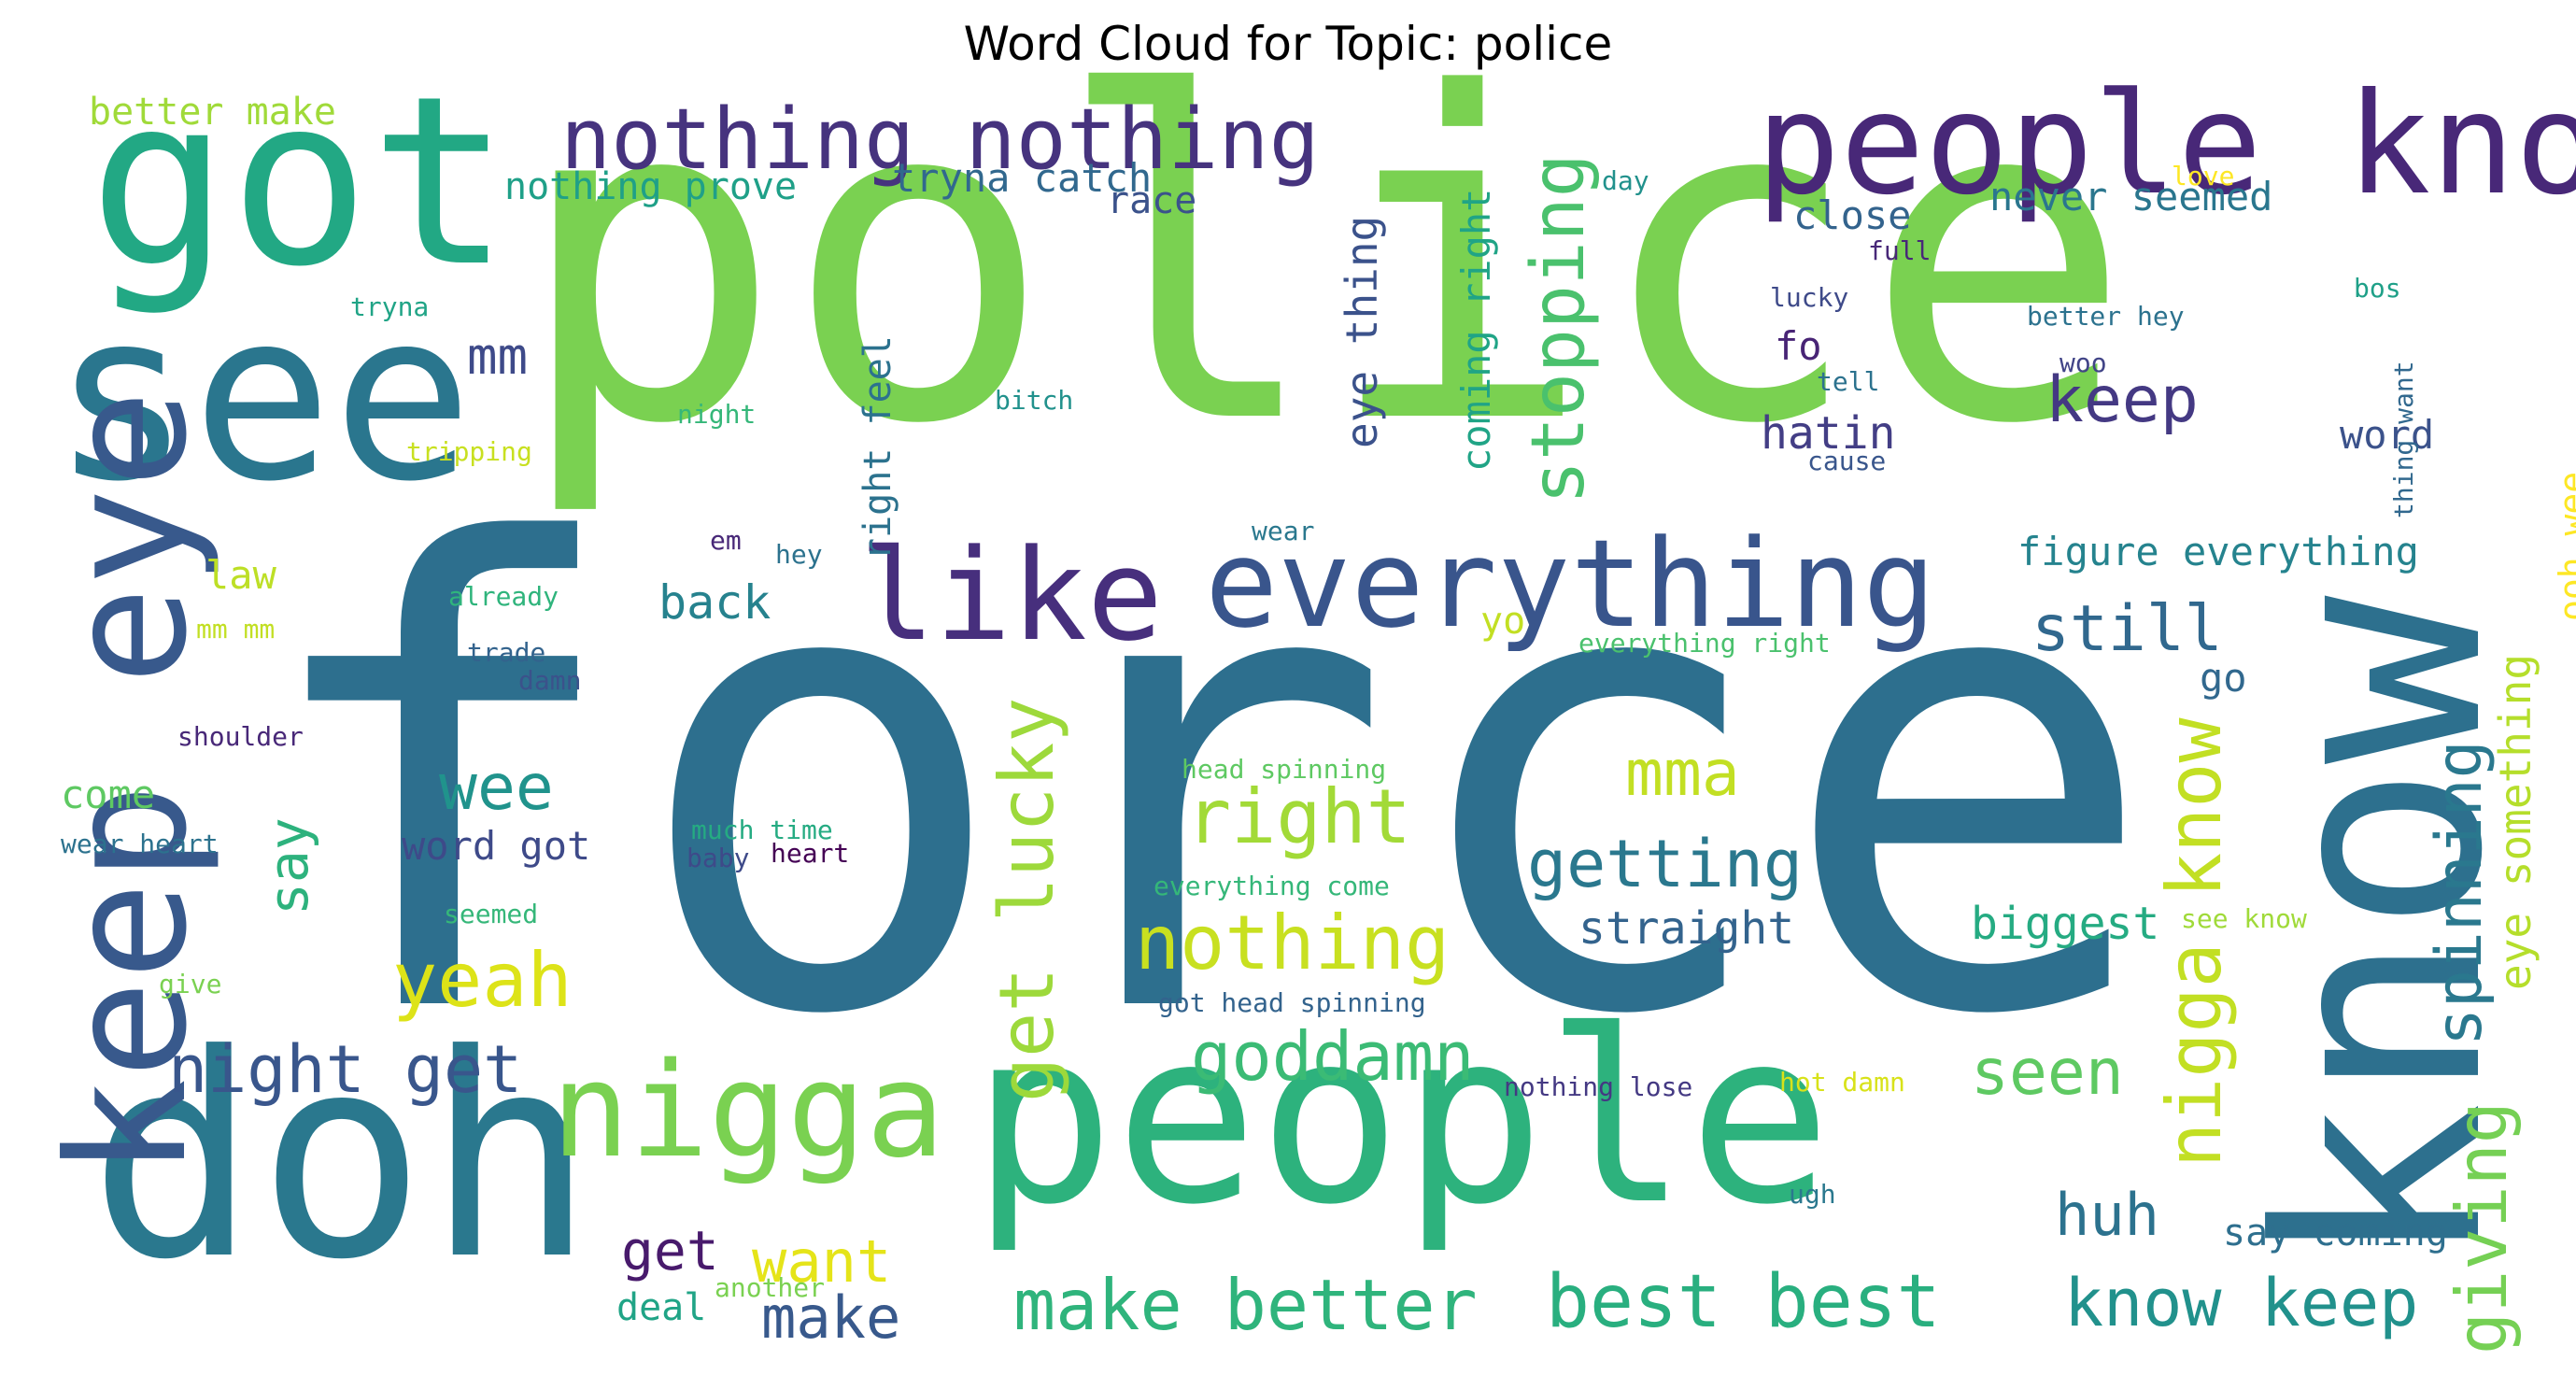  I want to click on word-52: word got, so click(497, 846).